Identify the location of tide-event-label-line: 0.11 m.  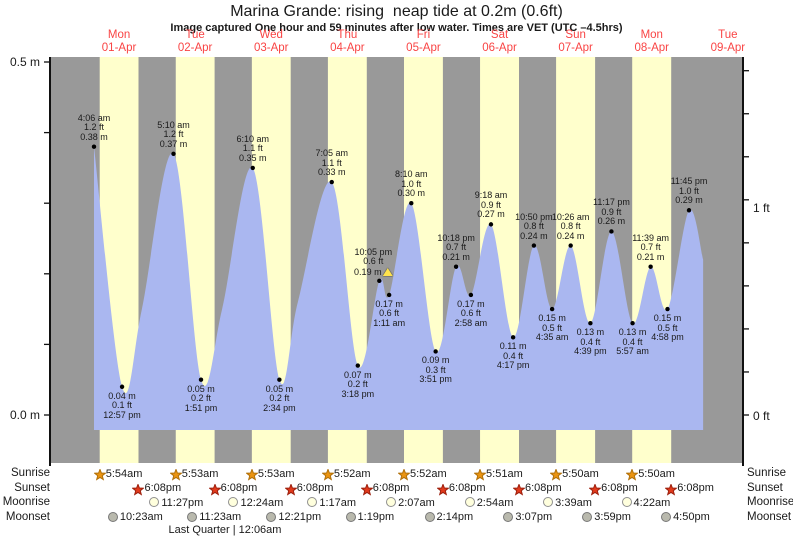
(513, 346).